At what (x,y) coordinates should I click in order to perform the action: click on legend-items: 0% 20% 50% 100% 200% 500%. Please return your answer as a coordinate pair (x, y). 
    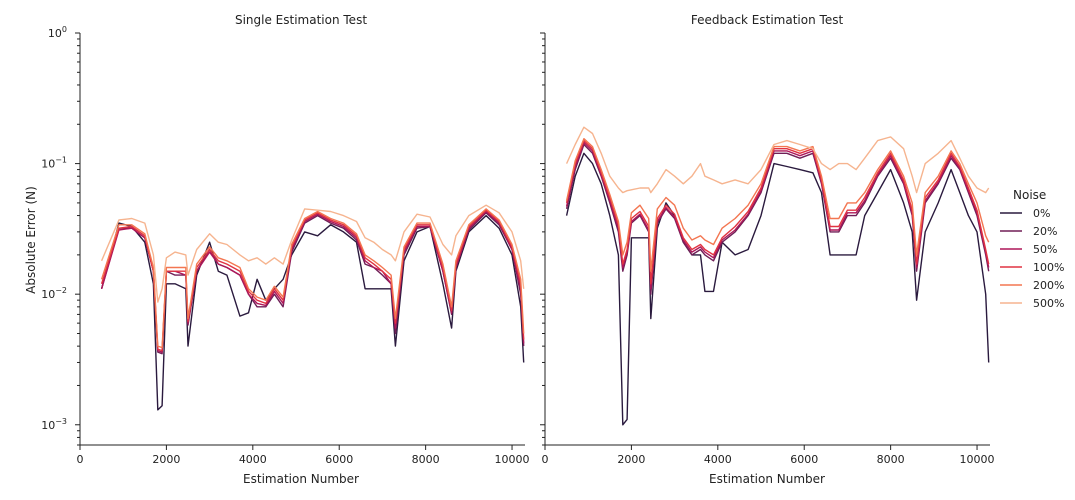
    Looking at the image, I should click on (1032, 258).